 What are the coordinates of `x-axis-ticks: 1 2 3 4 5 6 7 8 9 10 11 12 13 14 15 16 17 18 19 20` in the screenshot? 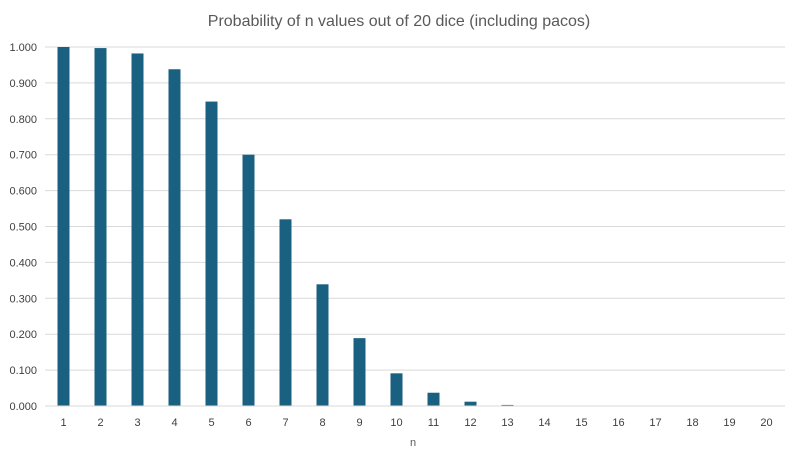 It's located at (416, 423).